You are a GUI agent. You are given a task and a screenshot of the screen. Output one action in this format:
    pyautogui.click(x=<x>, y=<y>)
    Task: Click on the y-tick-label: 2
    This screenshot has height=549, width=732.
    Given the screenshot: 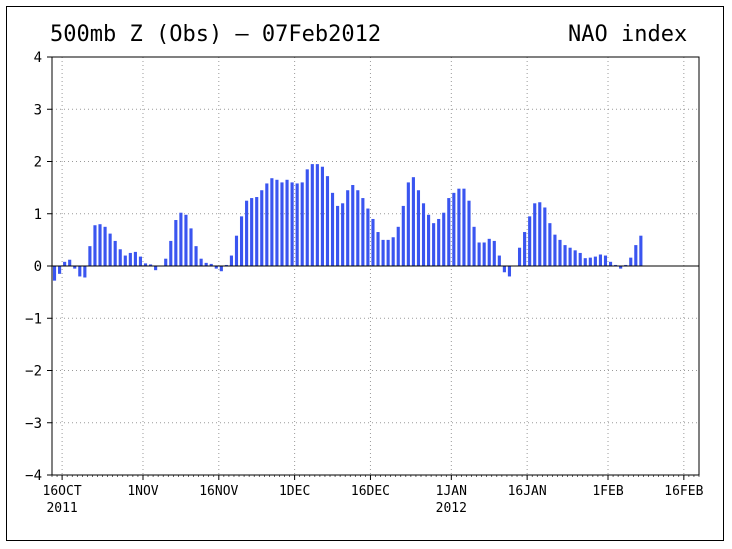 What is the action you would take?
    pyautogui.click(x=38, y=163)
    